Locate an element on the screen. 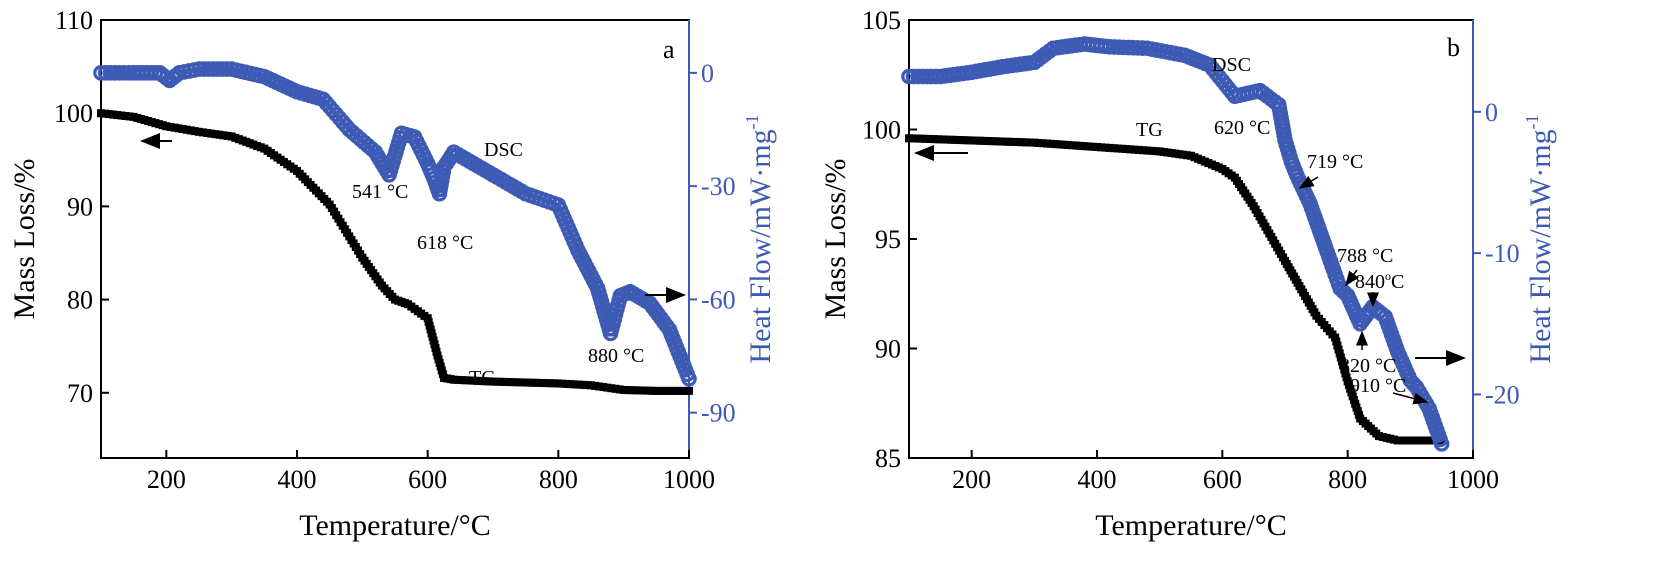 This screenshot has width=1661, height=585. panel-label-a: a is located at coordinates (669, 49).